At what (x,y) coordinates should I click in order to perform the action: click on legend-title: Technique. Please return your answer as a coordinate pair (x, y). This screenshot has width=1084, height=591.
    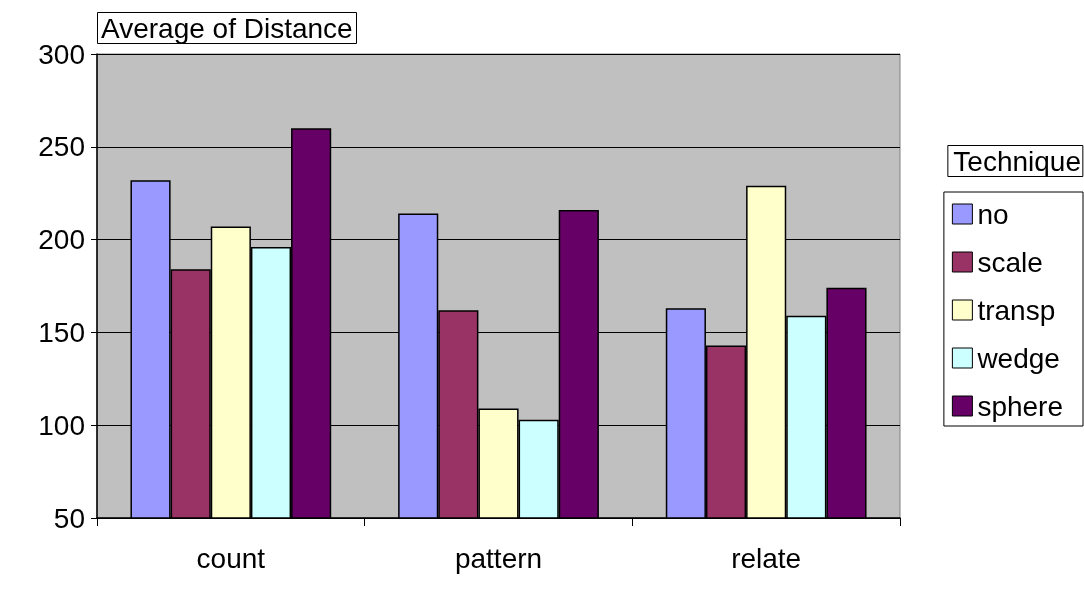
    Looking at the image, I should click on (1017, 161).